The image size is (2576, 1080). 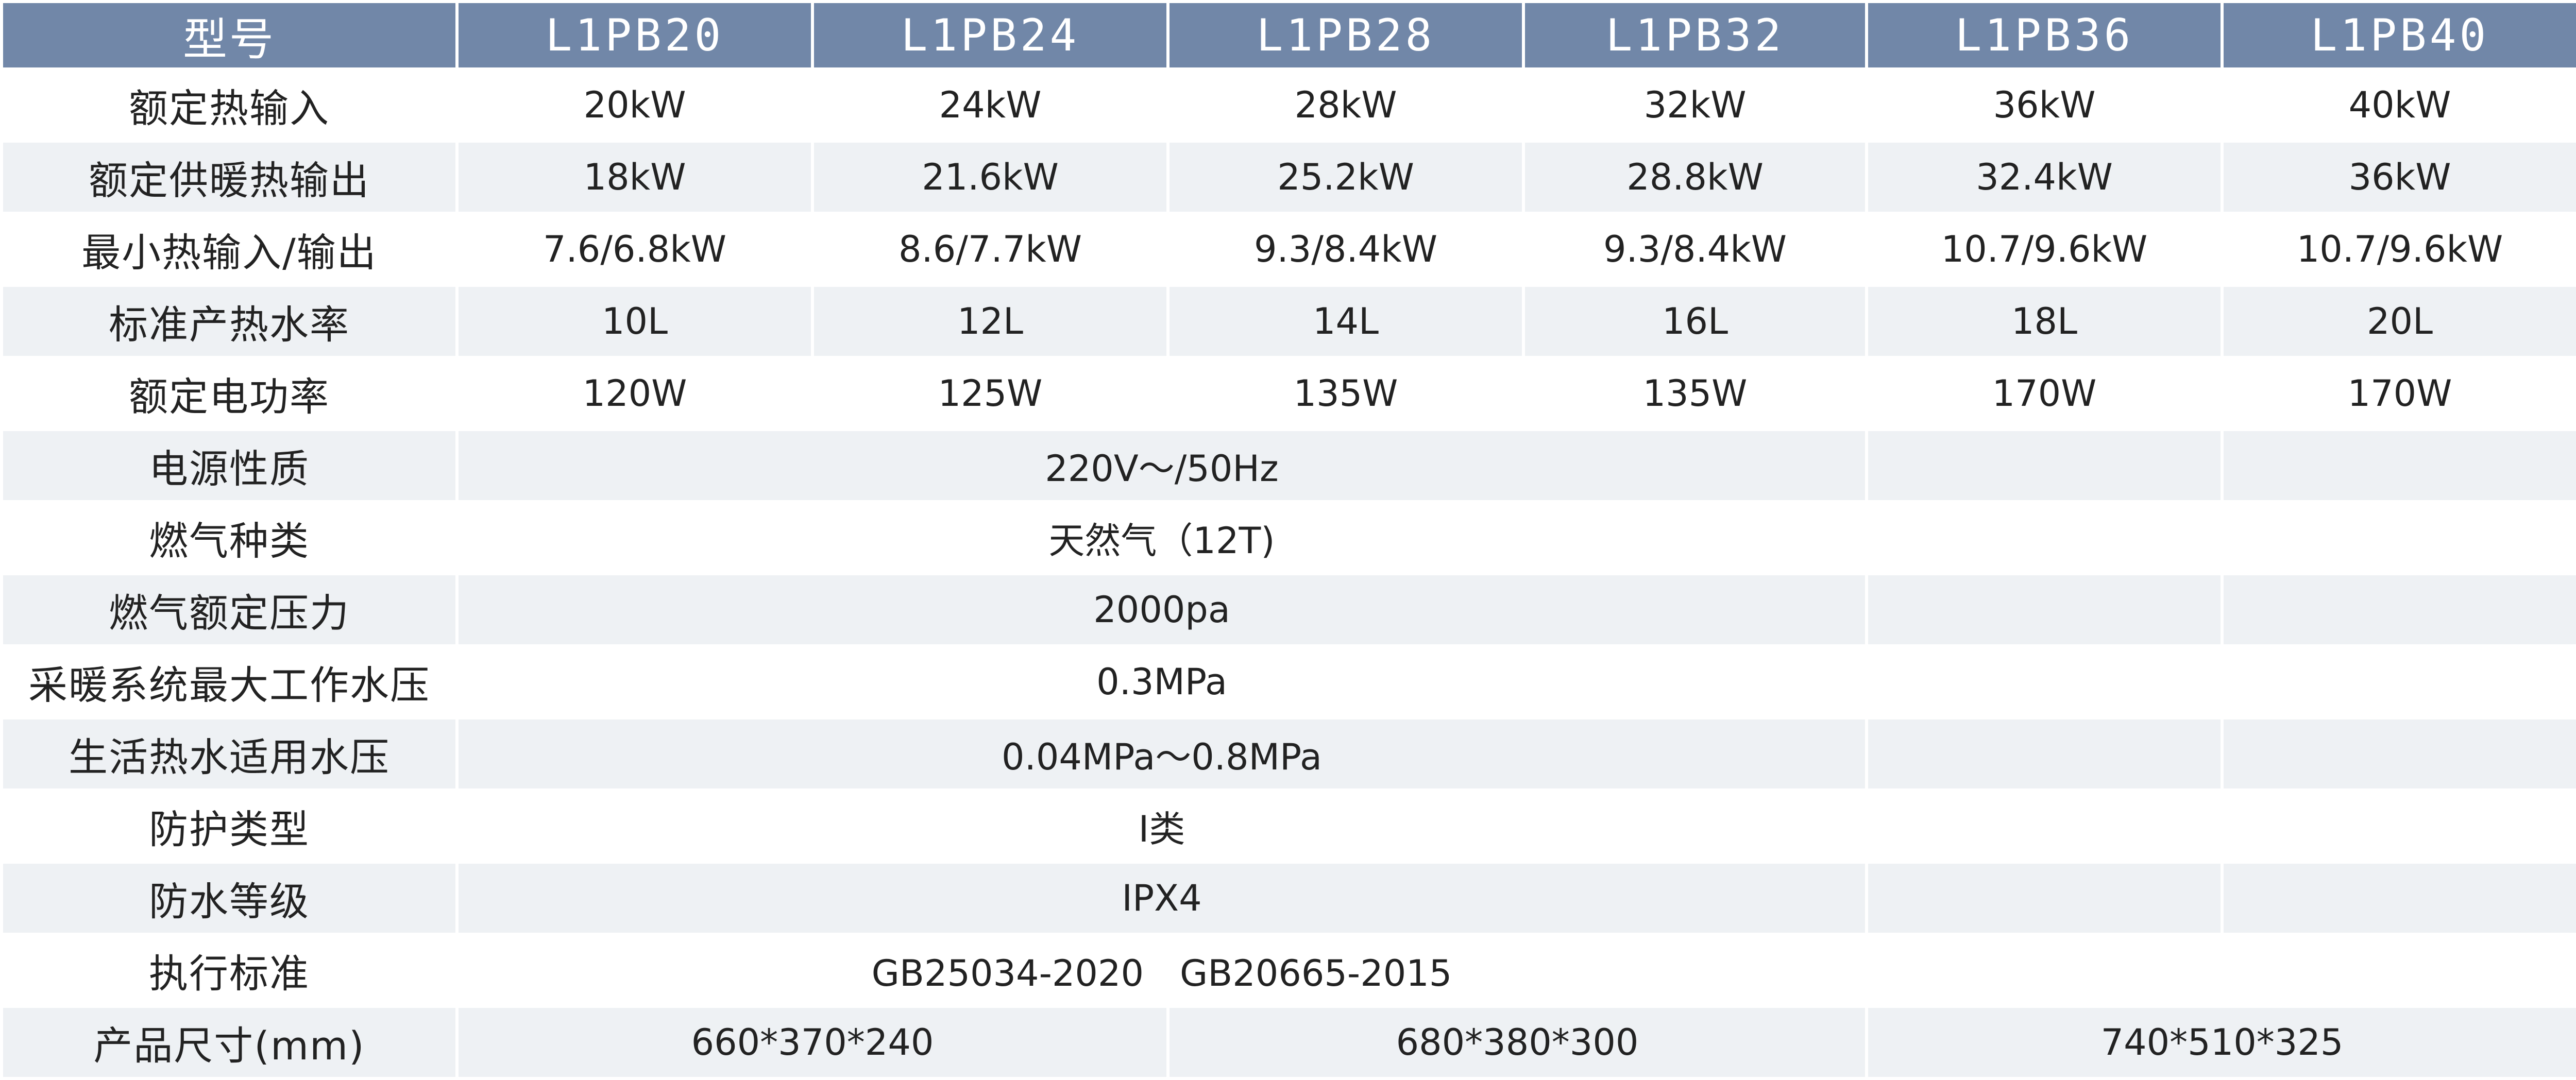 I want to click on table-cell: 8.6/7.7kW, so click(x=990, y=249).